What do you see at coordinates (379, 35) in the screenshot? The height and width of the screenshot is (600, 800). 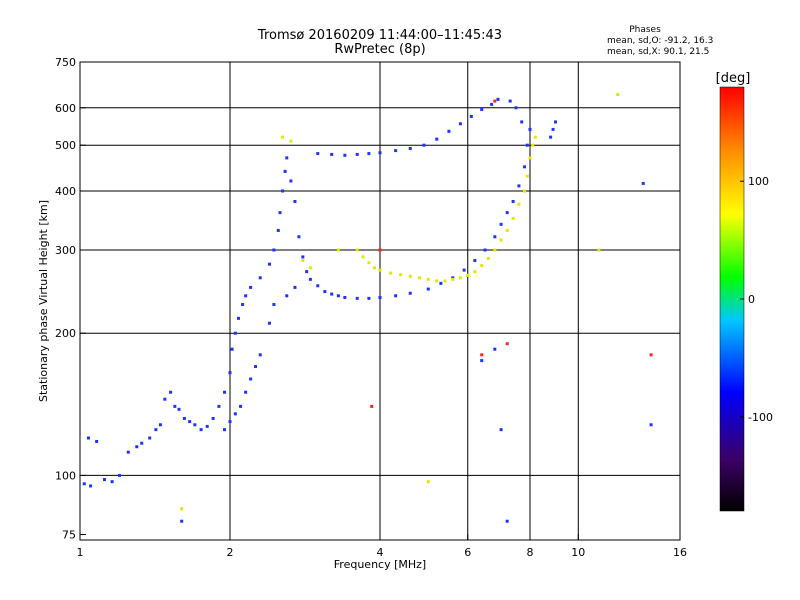 I see `chart-title: Tromsø 20160209 11:44:00–11:45:43` at bounding box center [379, 35].